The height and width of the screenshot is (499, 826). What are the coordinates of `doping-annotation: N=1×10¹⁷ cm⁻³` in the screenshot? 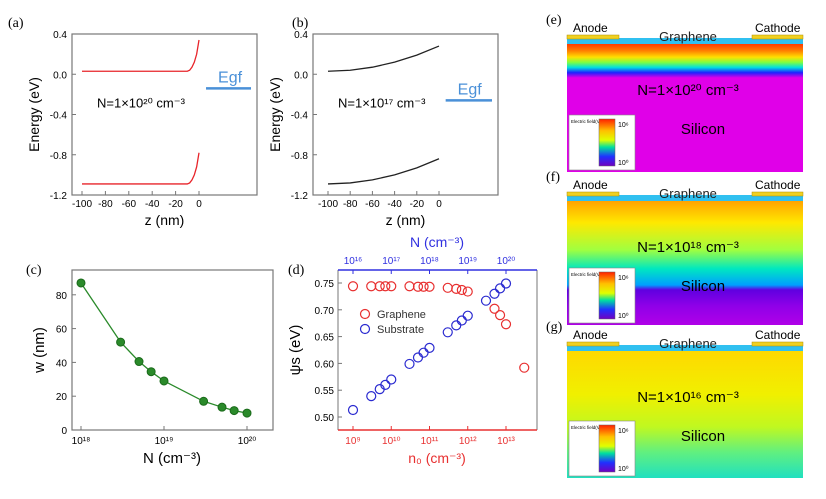 It's located at (382, 102).